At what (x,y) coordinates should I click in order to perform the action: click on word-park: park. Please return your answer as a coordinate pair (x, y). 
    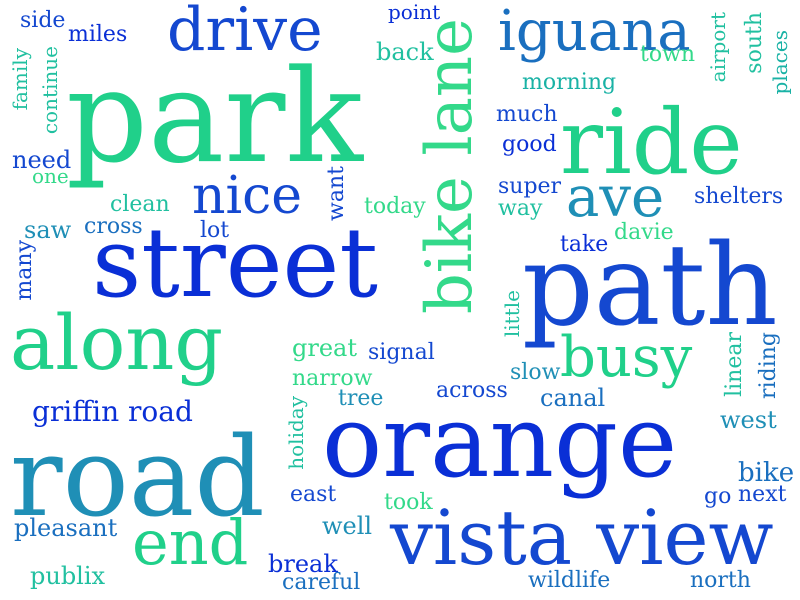
    Looking at the image, I should click on (214, 117).